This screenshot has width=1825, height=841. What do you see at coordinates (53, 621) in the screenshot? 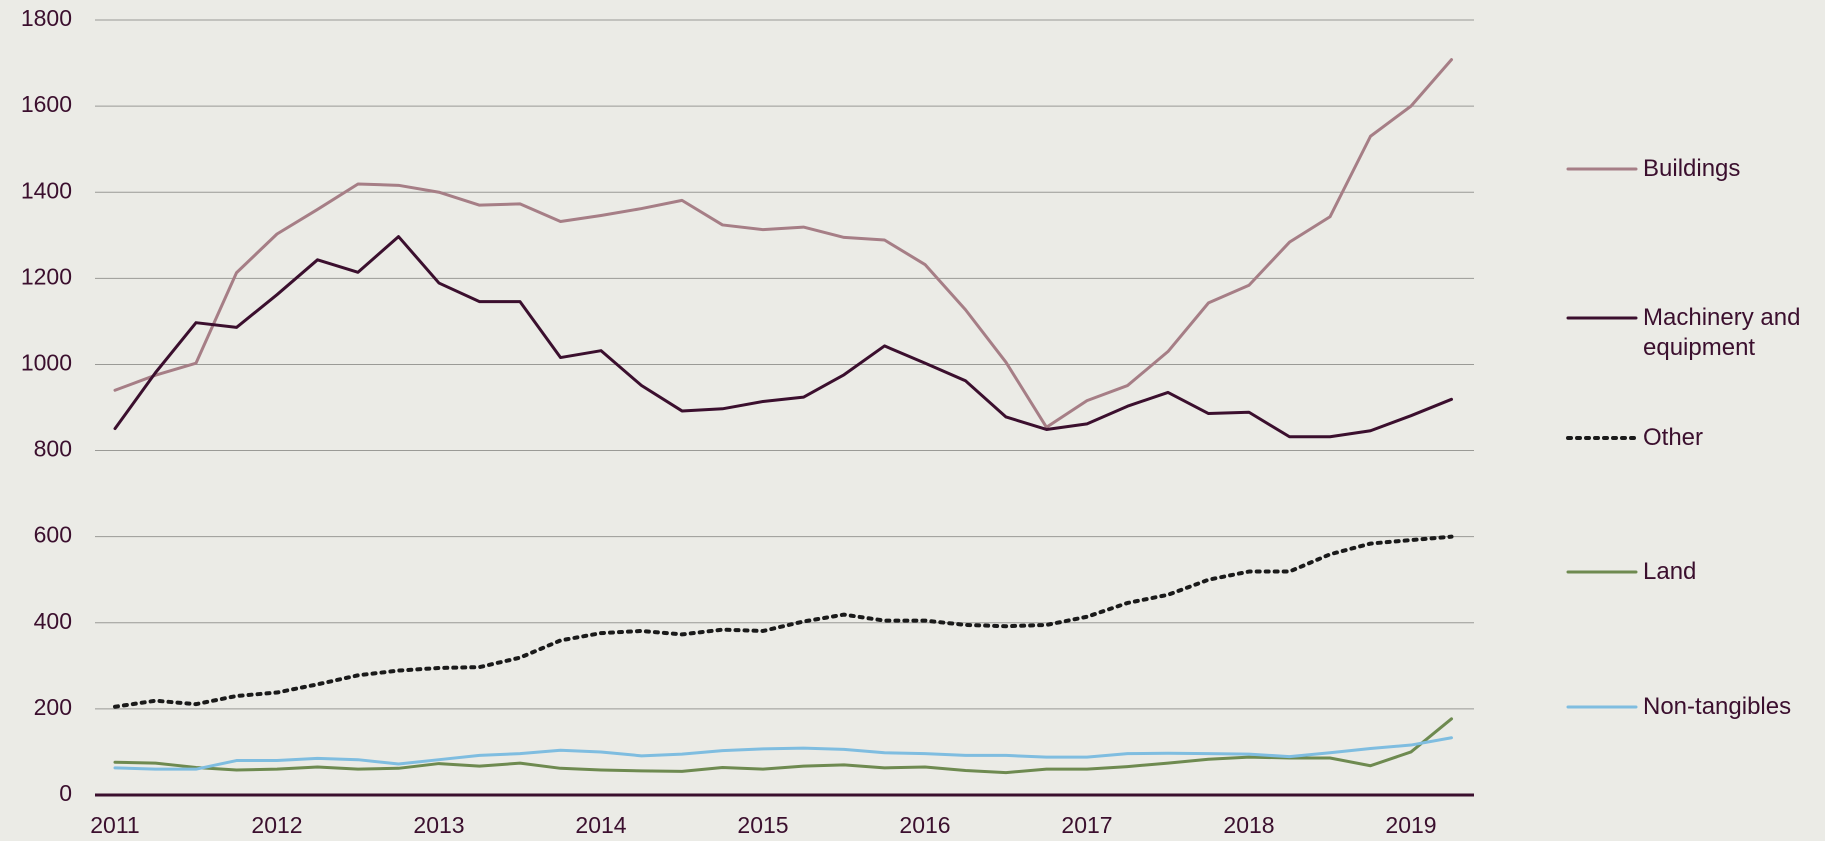
I see `y-tick-label: 400` at bounding box center [53, 621].